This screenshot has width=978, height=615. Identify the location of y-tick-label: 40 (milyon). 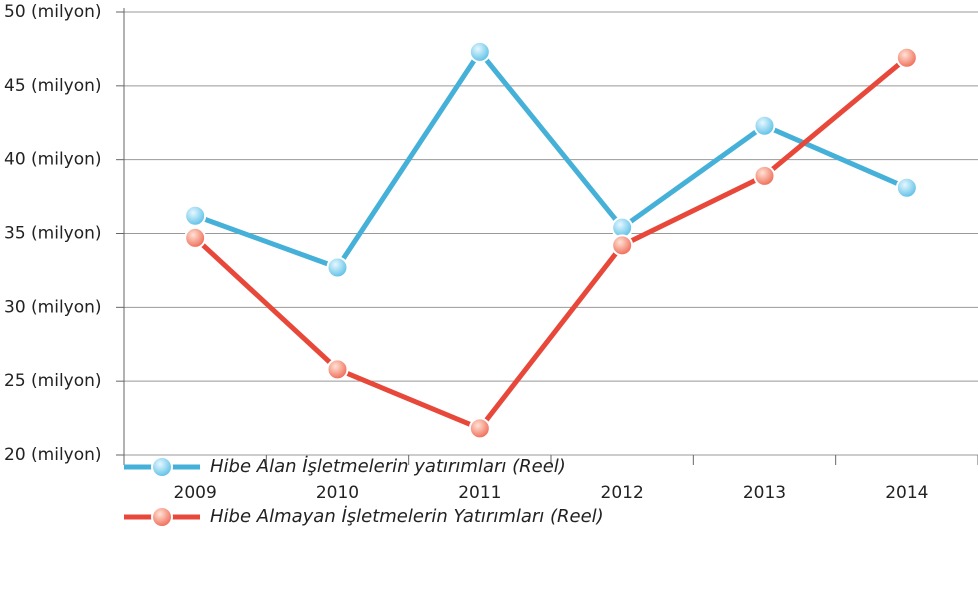
(53, 160).